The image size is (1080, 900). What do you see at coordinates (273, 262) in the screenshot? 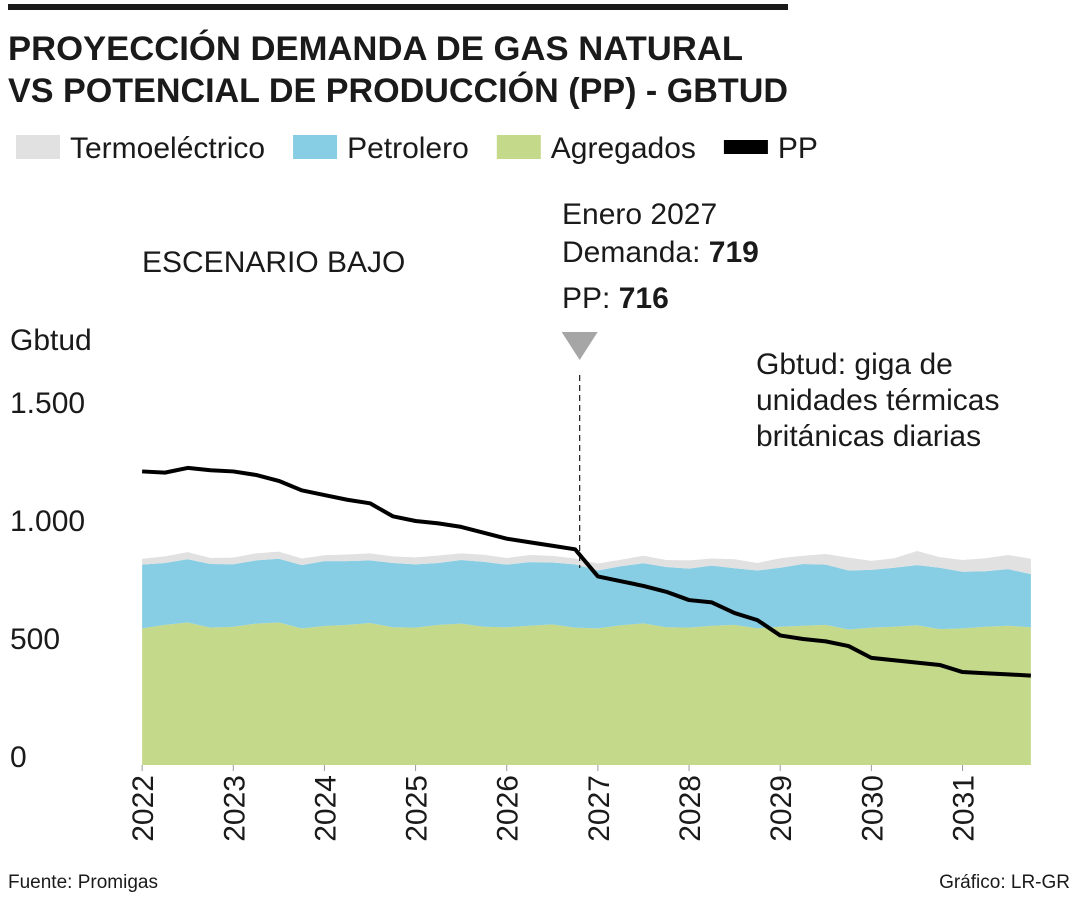
I see `scenario-label: ESCENARIO BAJO` at bounding box center [273, 262].